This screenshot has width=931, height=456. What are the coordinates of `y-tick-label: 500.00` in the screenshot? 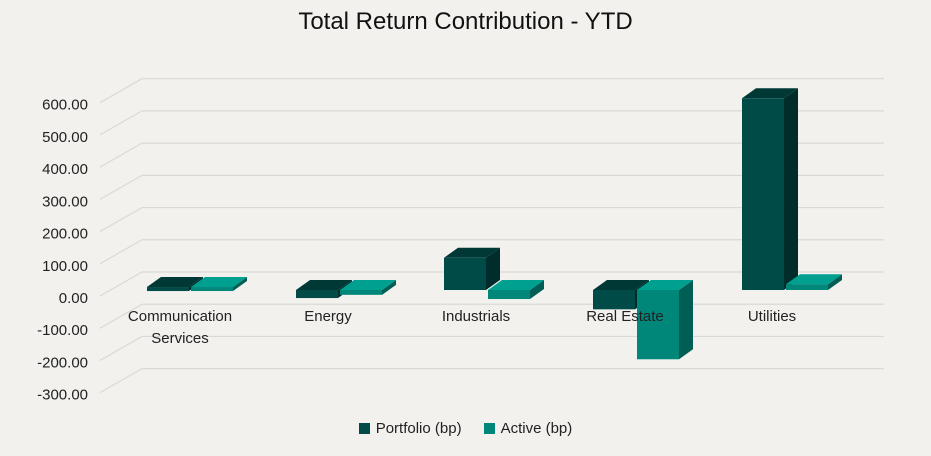 It's located at (65, 137).